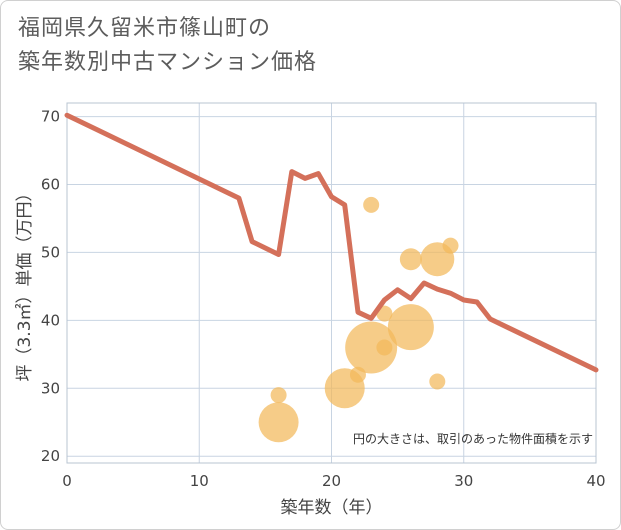 Image resolution: width=621 pixels, height=530 pixels. Describe the element at coordinates (50, 117) in the screenshot. I see `y-tick-label: 70` at that location.